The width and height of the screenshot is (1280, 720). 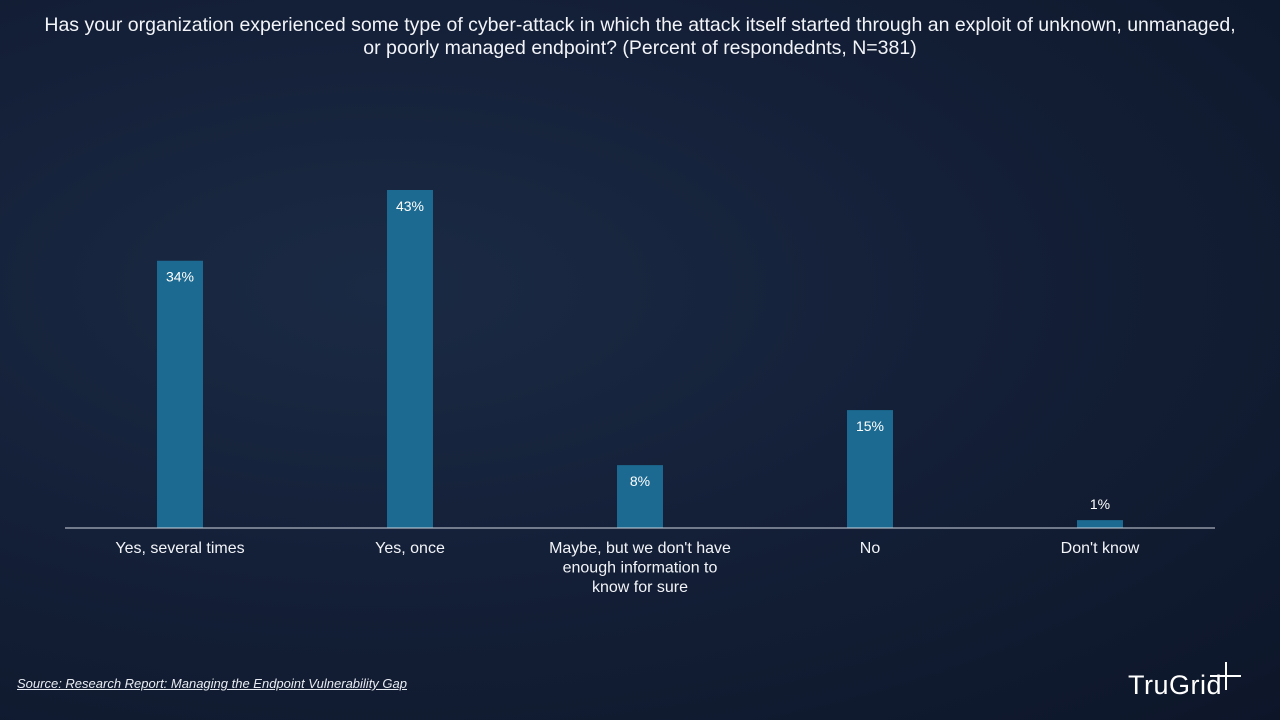 What do you see at coordinates (410, 548) in the screenshot?
I see `category-label-1: Yes, once` at bounding box center [410, 548].